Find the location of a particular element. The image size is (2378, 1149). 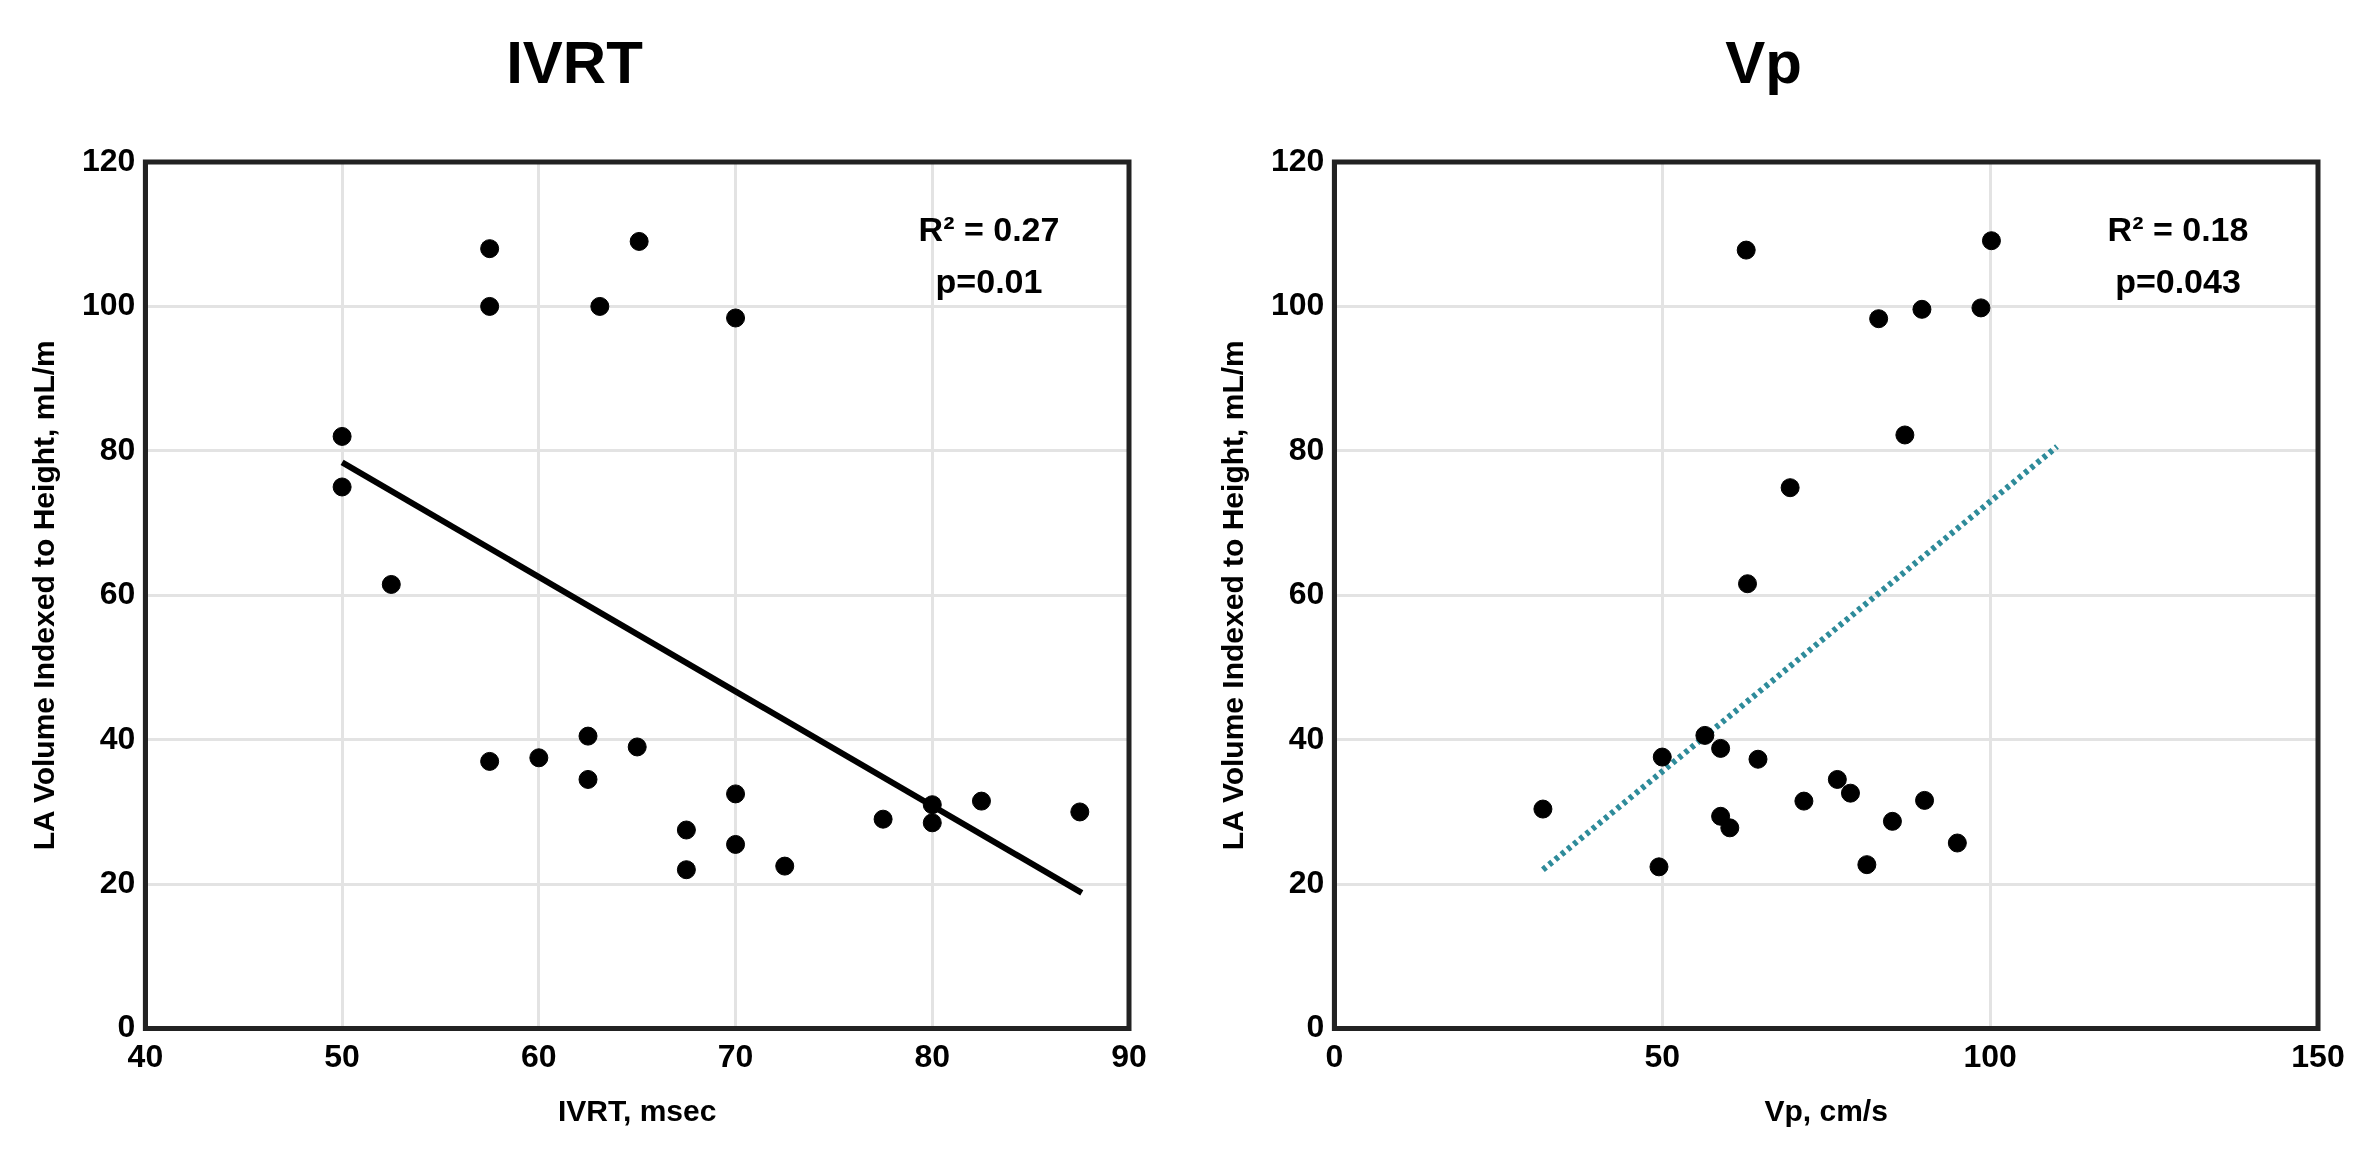

x-axis-title: Vp, cm/s is located at coordinates (1826, 1111).